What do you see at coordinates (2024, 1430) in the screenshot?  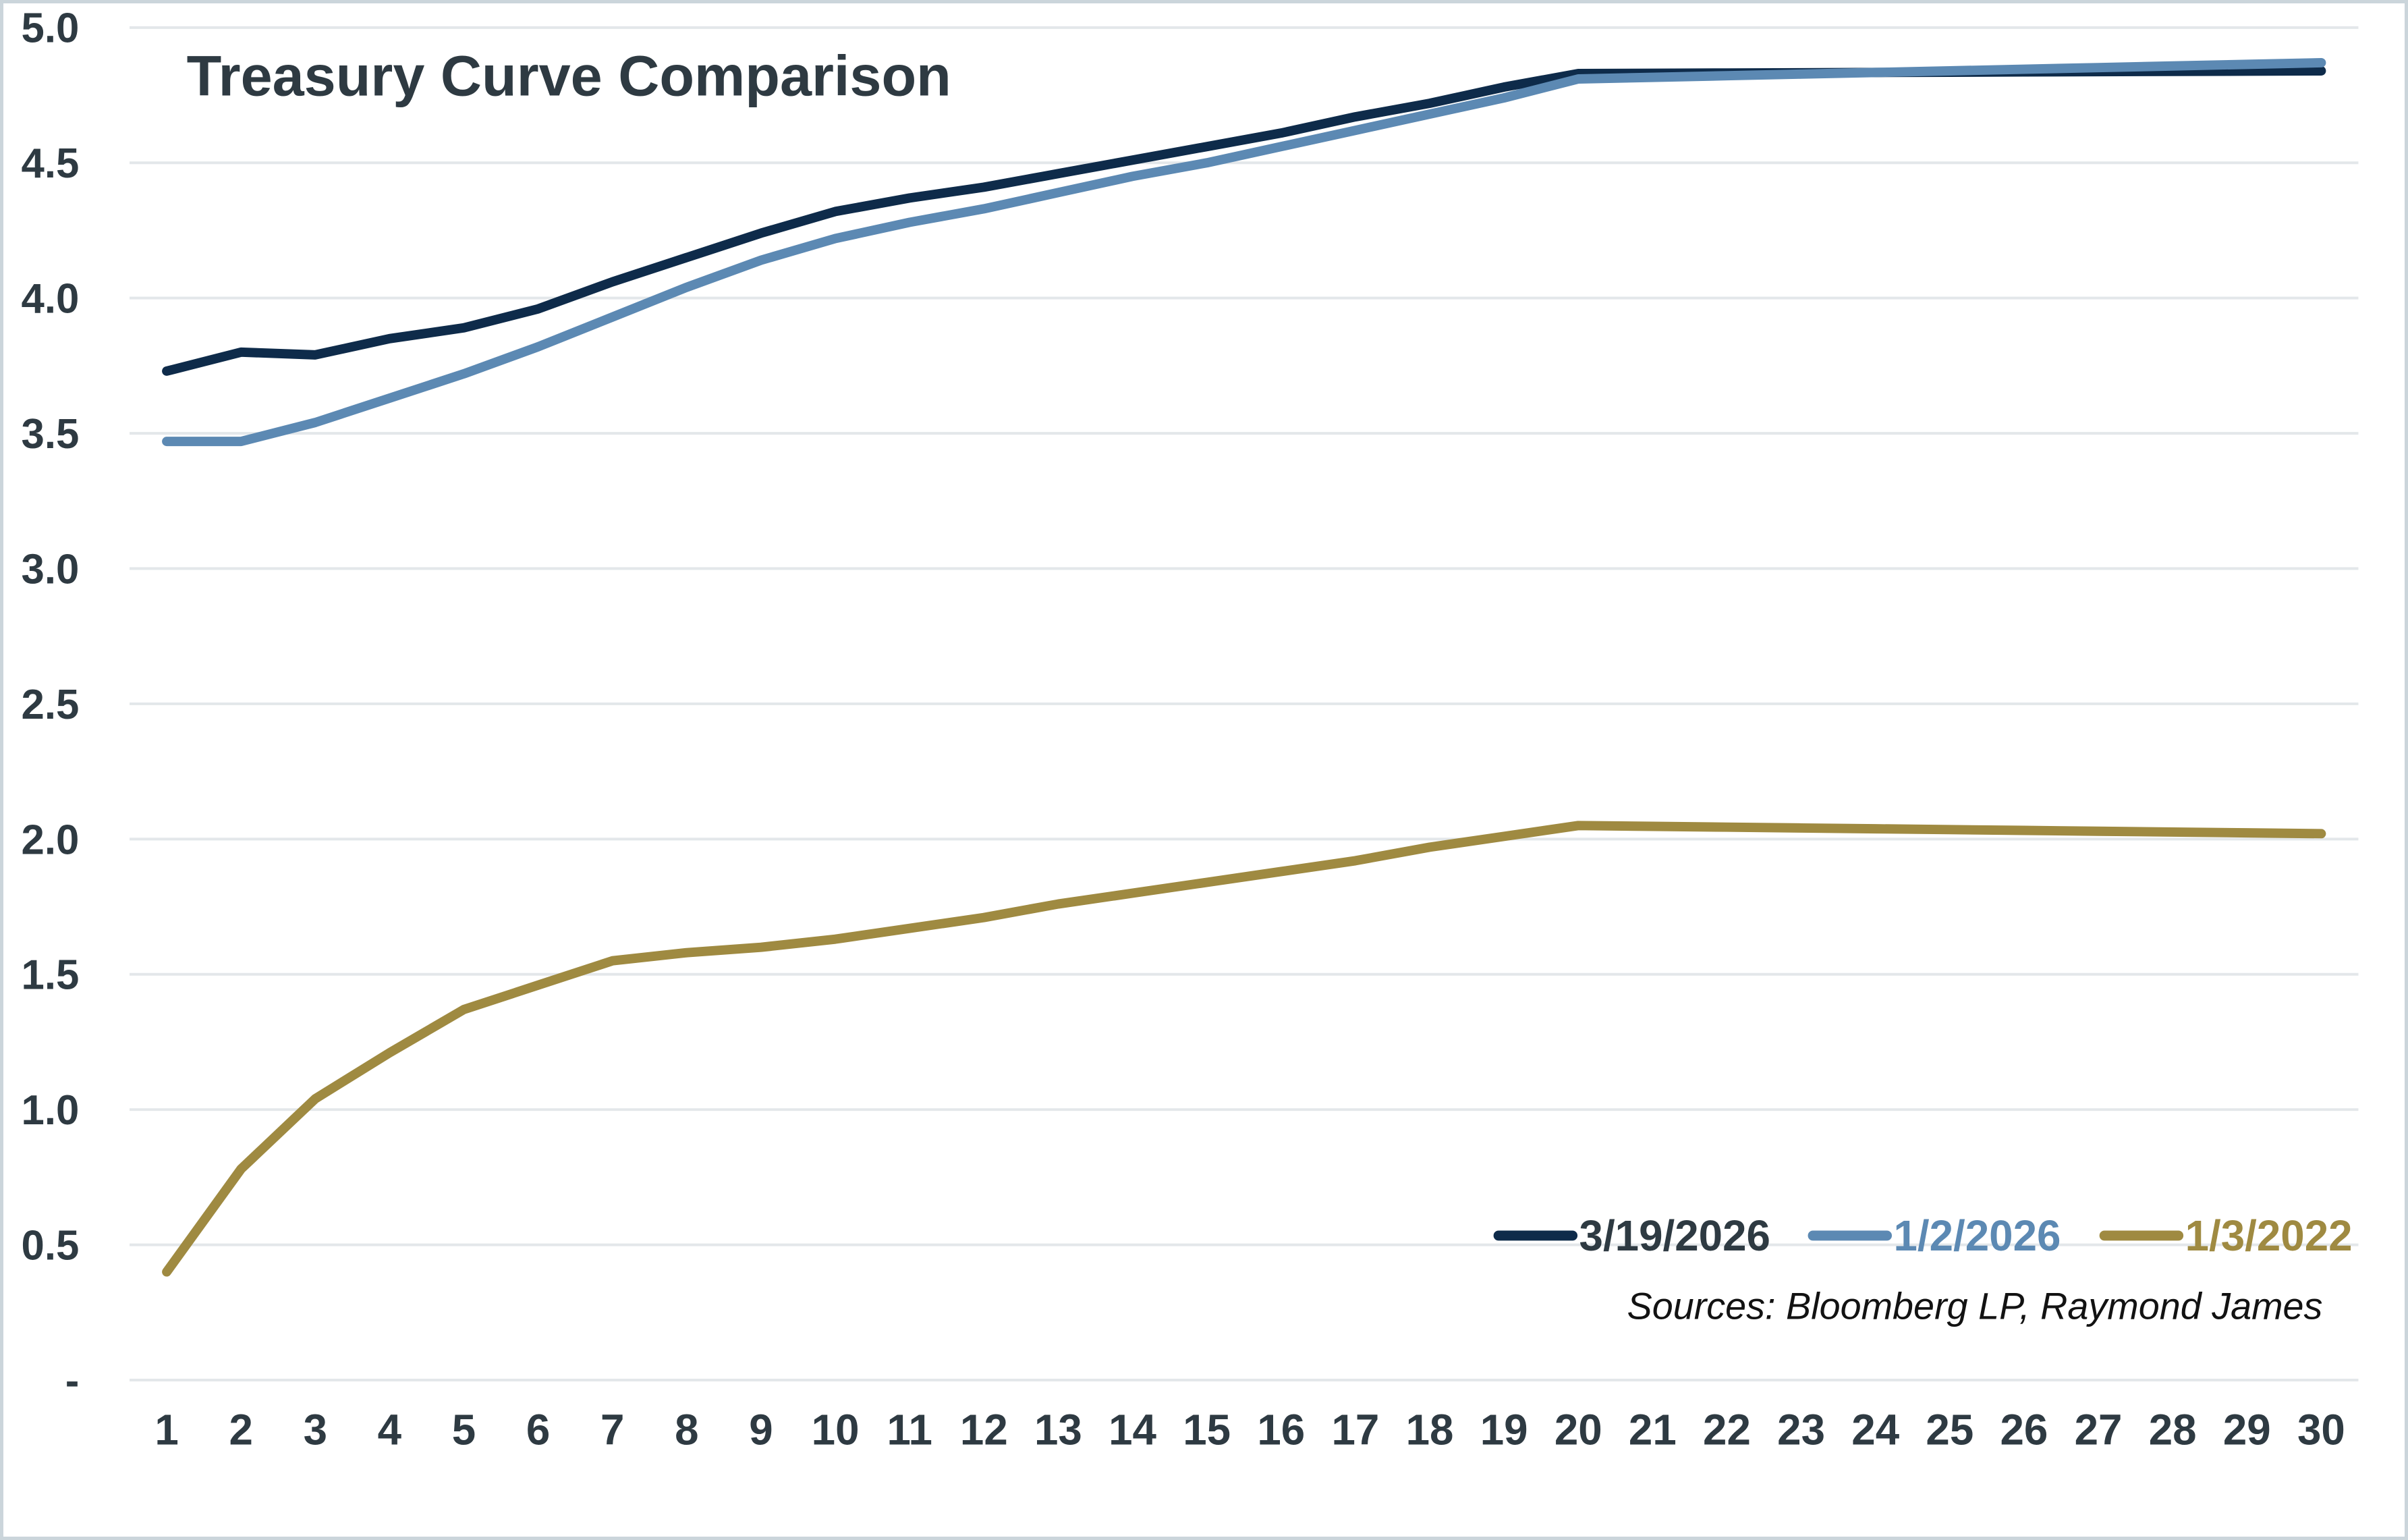 I see `x-axis-tick-label: 26` at bounding box center [2024, 1430].